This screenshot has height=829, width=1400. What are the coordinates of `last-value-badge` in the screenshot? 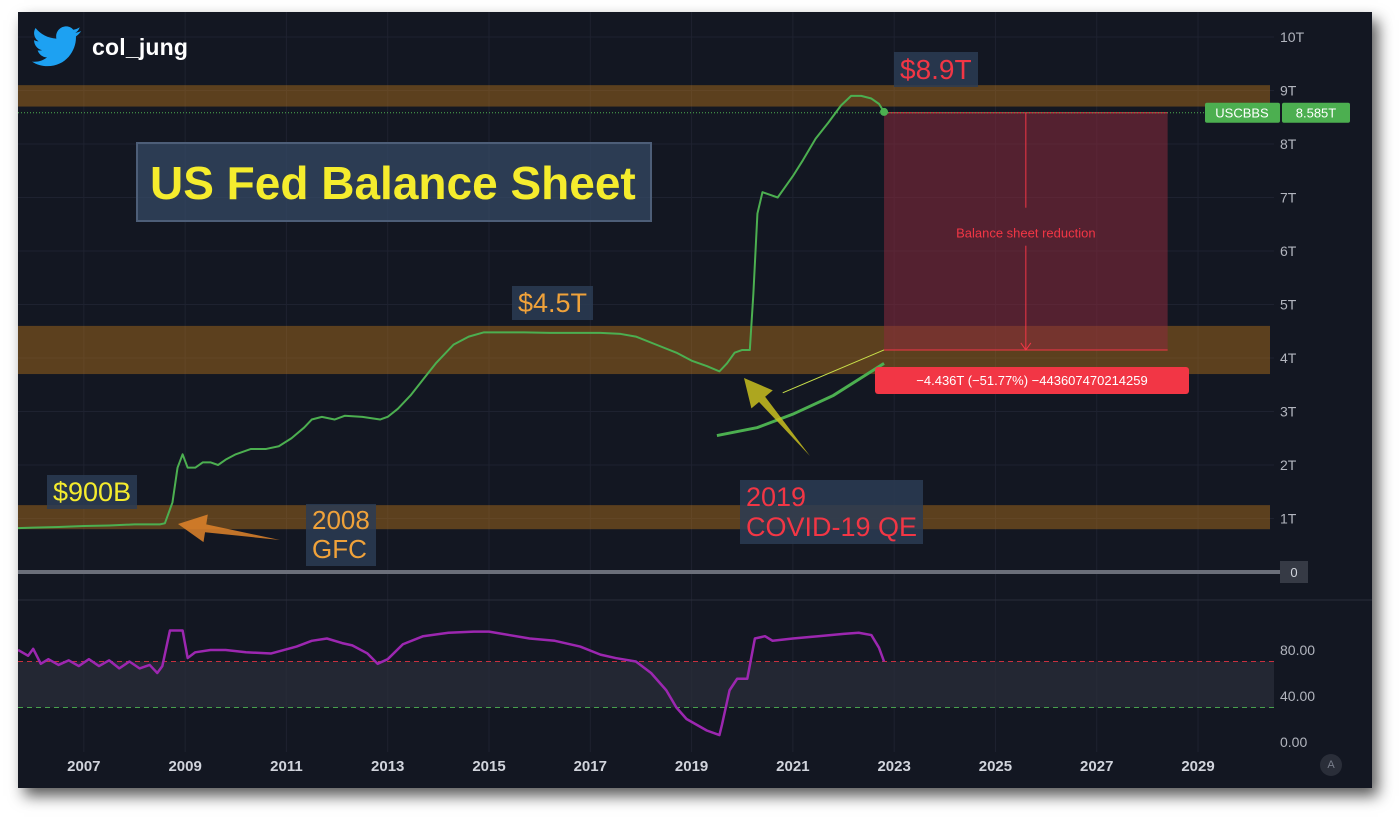 It's located at (1316, 112).